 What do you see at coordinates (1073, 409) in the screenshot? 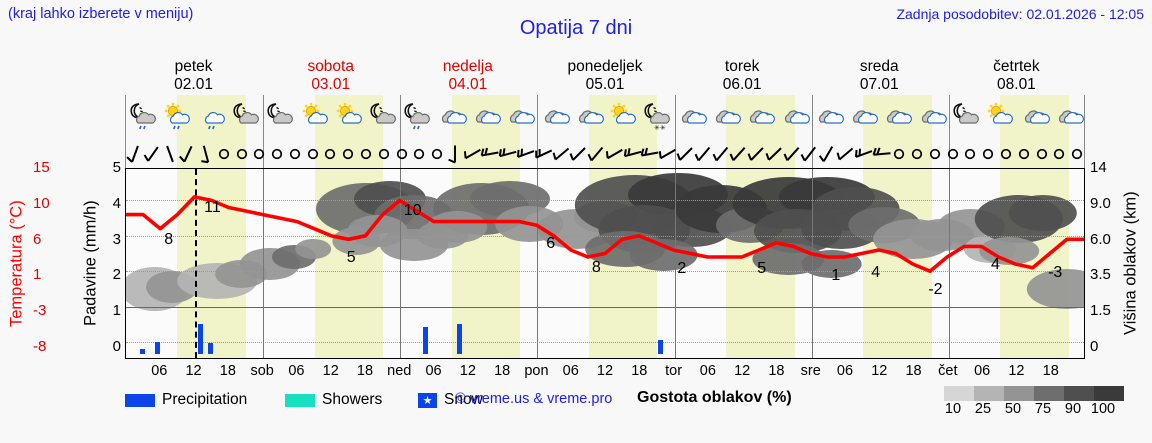
I see `cloud-scale-label-4: 90` at bounding box center [1073, 409].